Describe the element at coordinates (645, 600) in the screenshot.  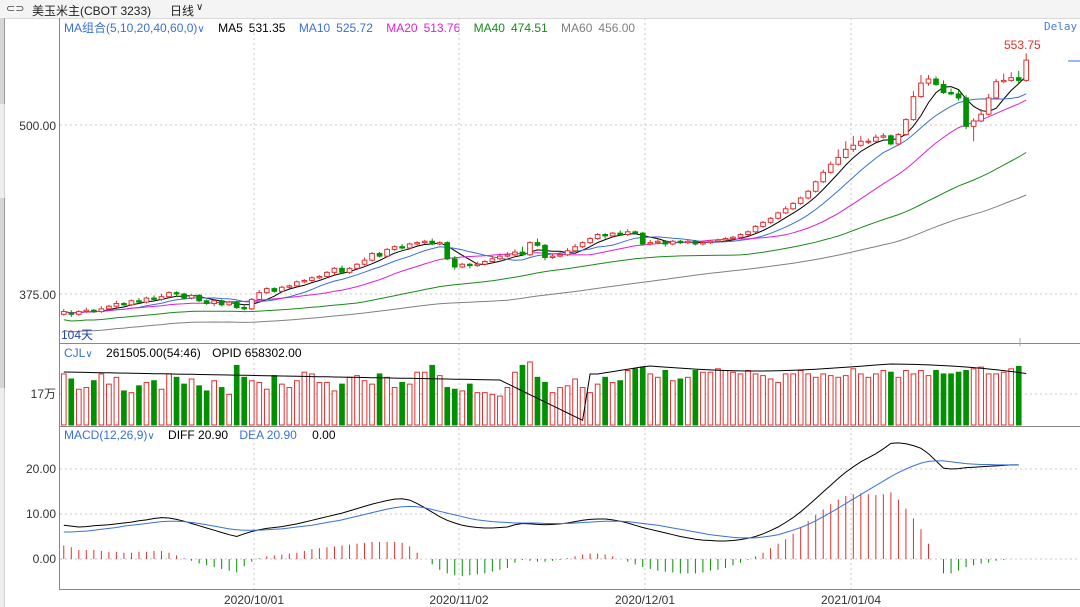
I see `x-tick-label: 2020/12/01` at that location.